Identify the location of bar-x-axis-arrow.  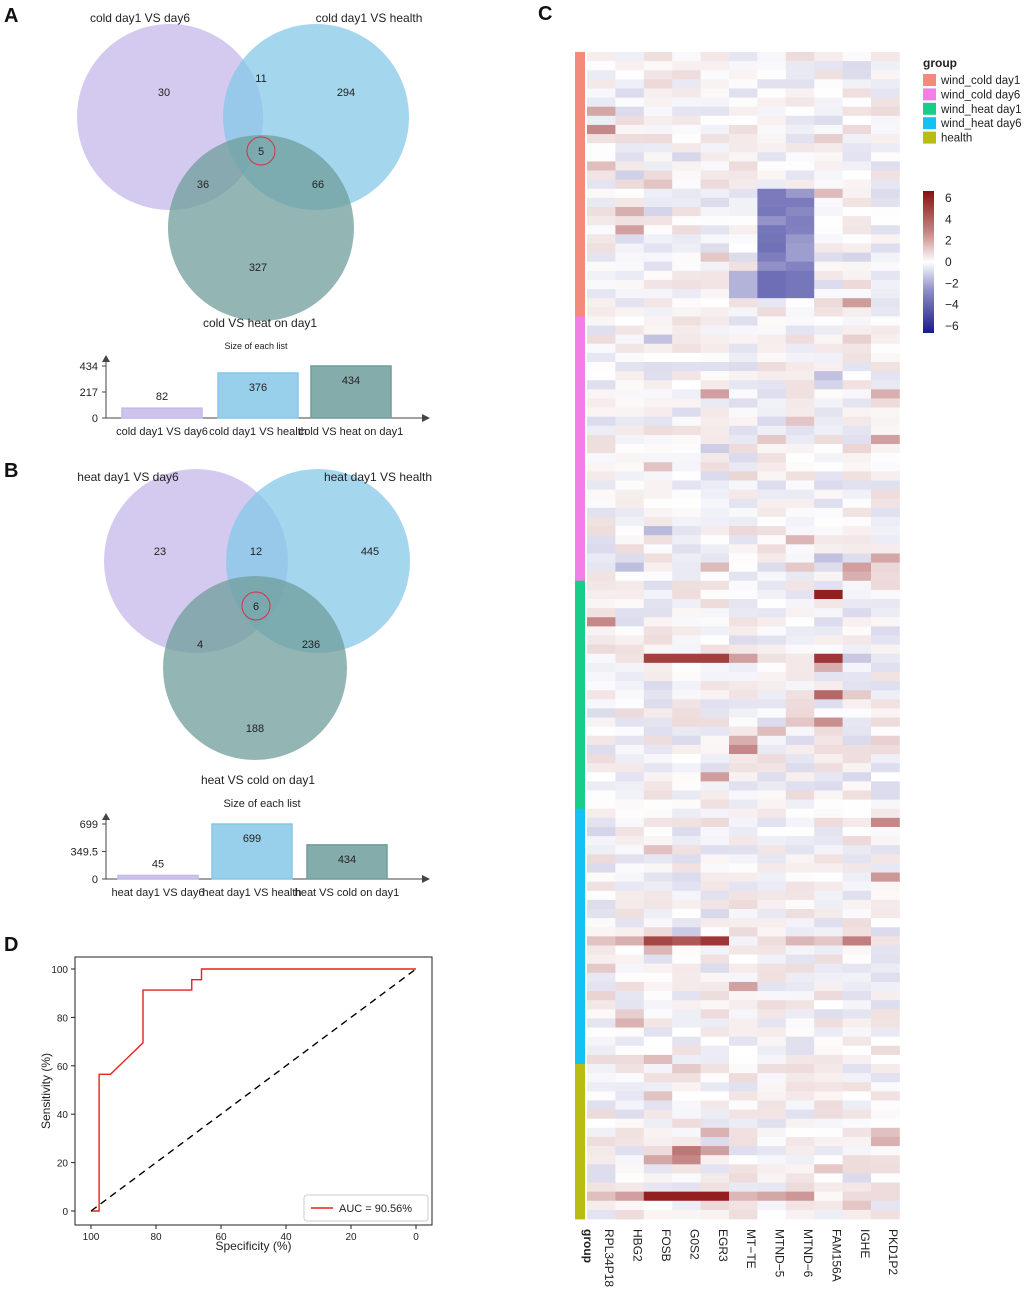
(426, 418).